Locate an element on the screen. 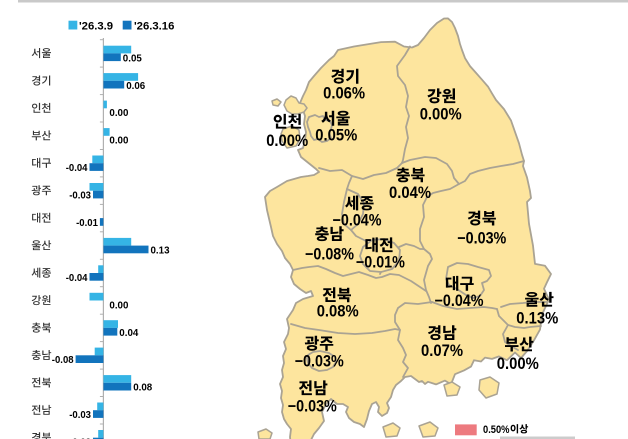 The image size is (628, 439). svg-text: 0.05 is located at coordinates (132, 58).